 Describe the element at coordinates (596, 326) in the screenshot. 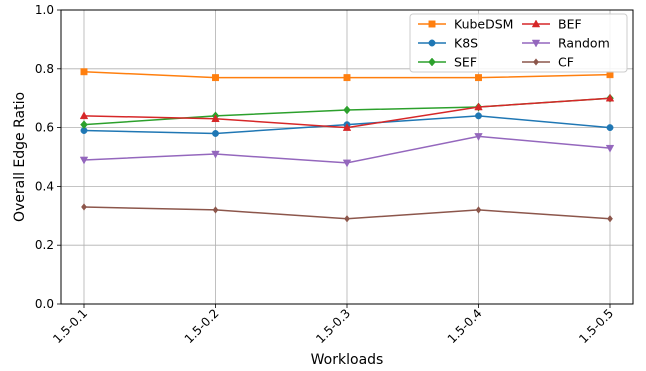

I see `x-tick-label: 1.5-0.5` at that location.